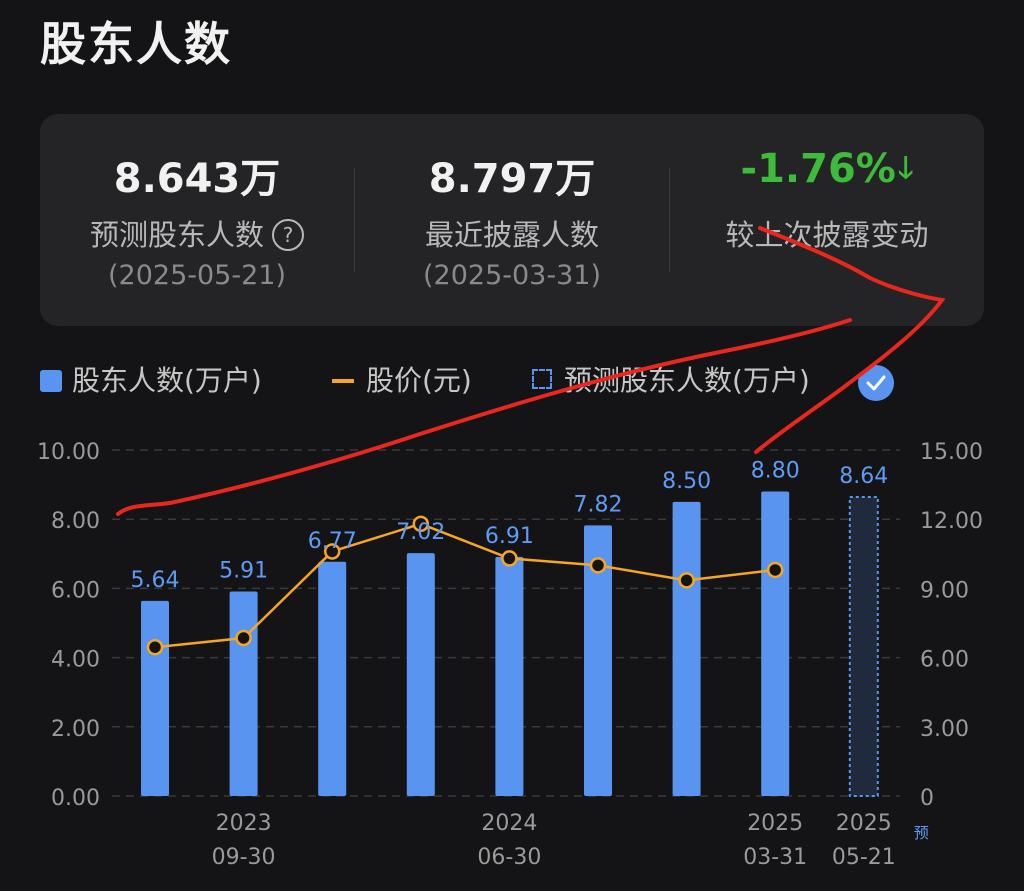  Describe the element at coordinates (509, 857) in the screenshot. I see `x-tick-date: 06-30` at that location.